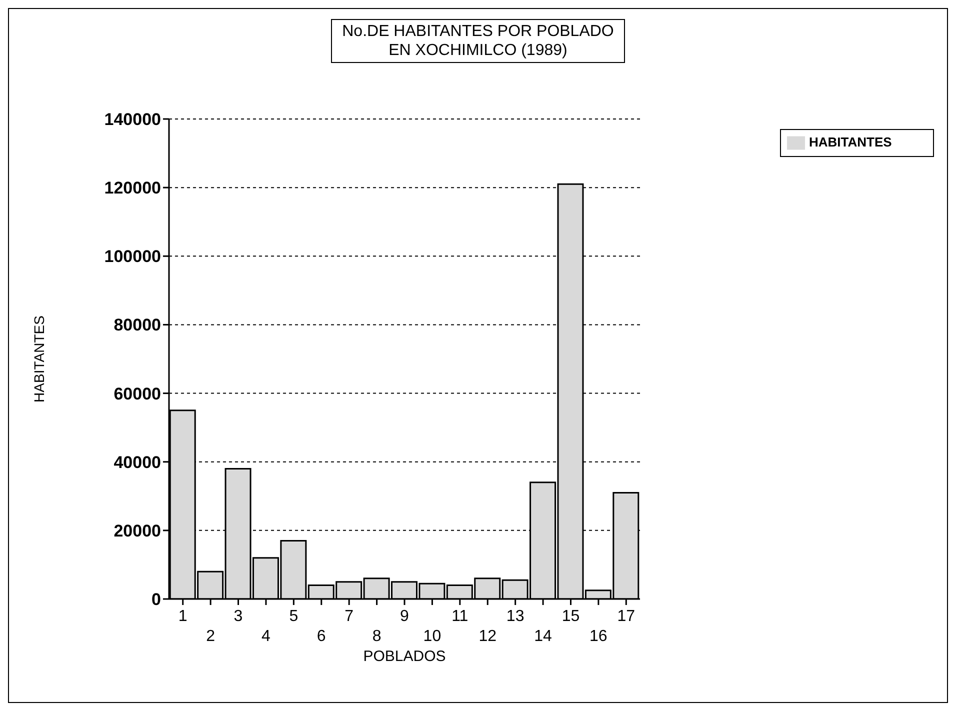 This screenshot has height=713, width=959. I want to click on x-tick-label: 10, so click(432, 636).